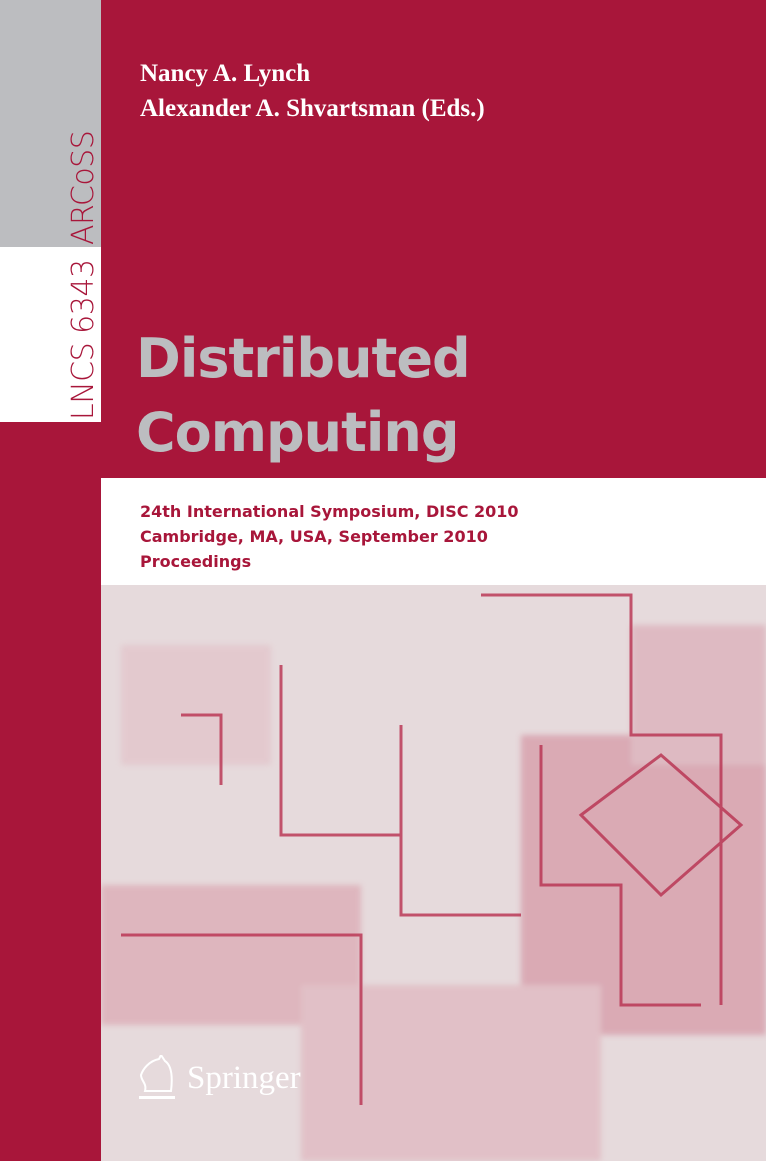 This screenshot has width=766, height=1161. I want to click on arcoss-label: ARCoSS, so click(83, 187).